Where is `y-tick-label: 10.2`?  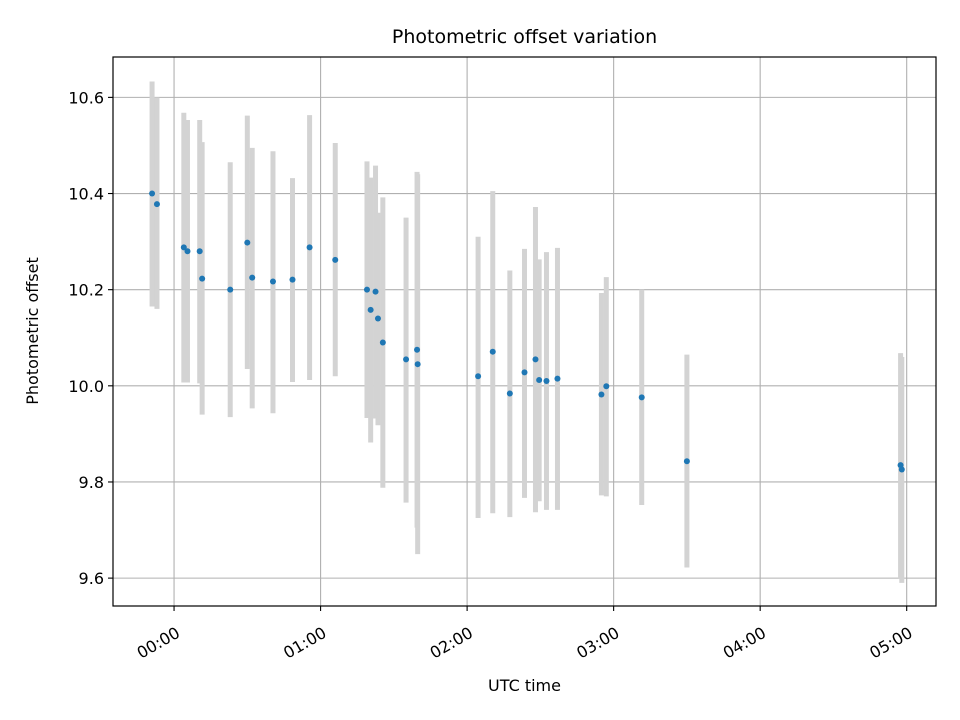
y-tick-label: 10.2 is located at coordinates (86, 290).